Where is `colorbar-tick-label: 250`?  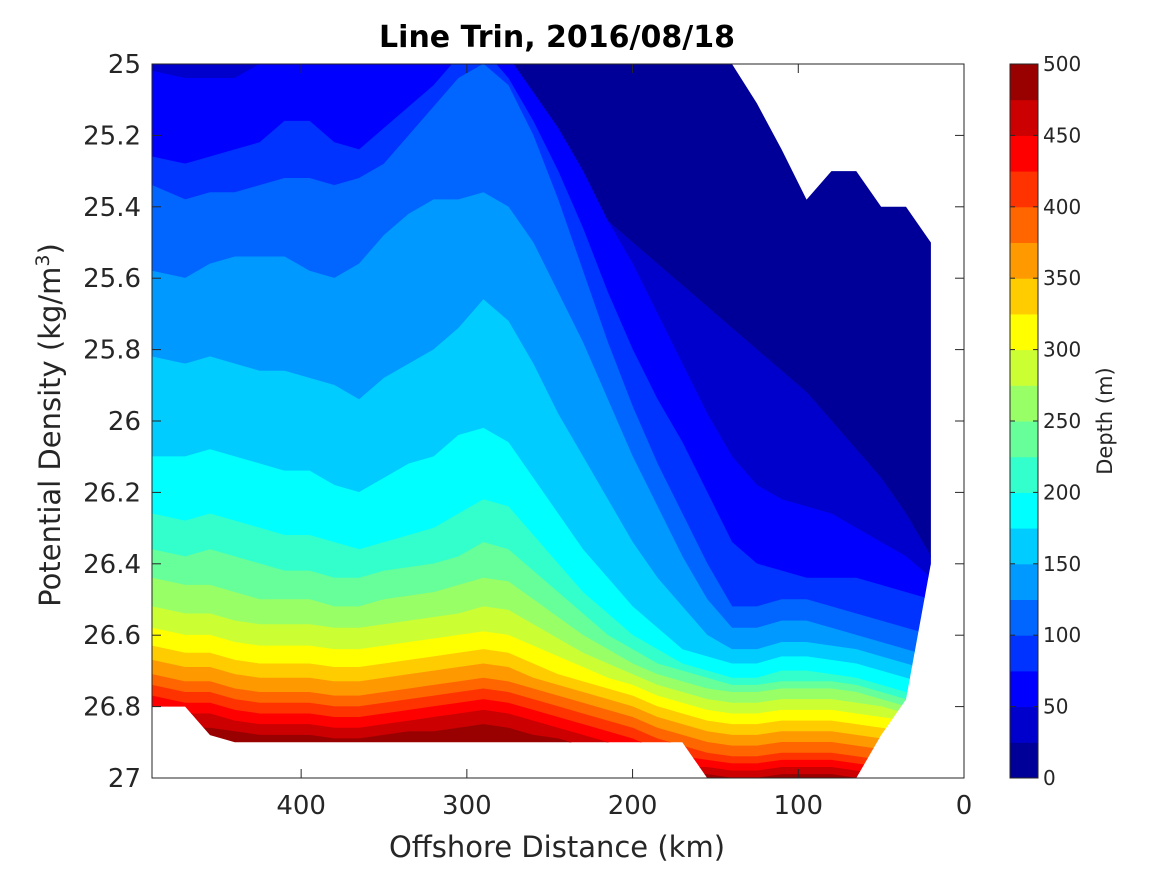 colorbar-tick-label: 250 is located at coordinates (1062, 421).